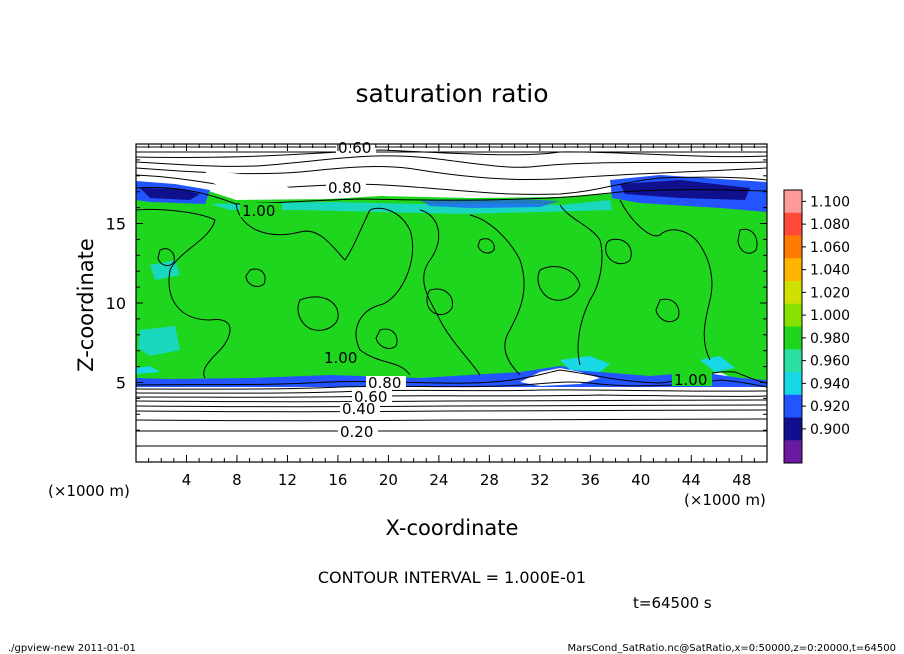 The height and width of the screenshot is (654, 904). I want to click on colorbar-label: 1.000, so click(830, 316).